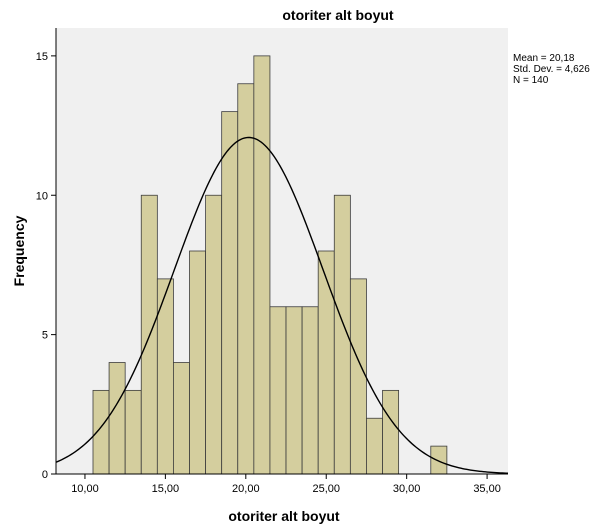 This screenshot has height=532, width=606. What do you see at coordinates (19, 250) in the screenshot?
I see `y-axis-label: Frequency` at bounding box center [19, 250].